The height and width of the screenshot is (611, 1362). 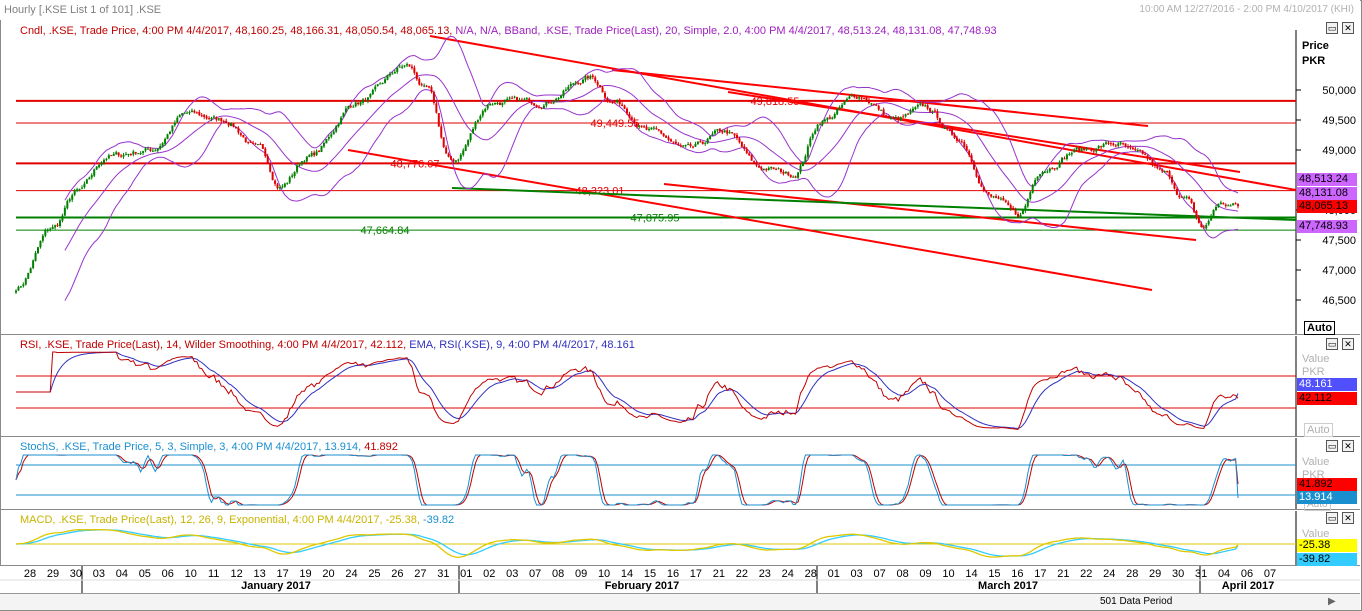 What do you see at coordinates (1332, 601) in the screenshot?
I see `scroll-right-icon: ▶` at bounding box center [1332, 601].